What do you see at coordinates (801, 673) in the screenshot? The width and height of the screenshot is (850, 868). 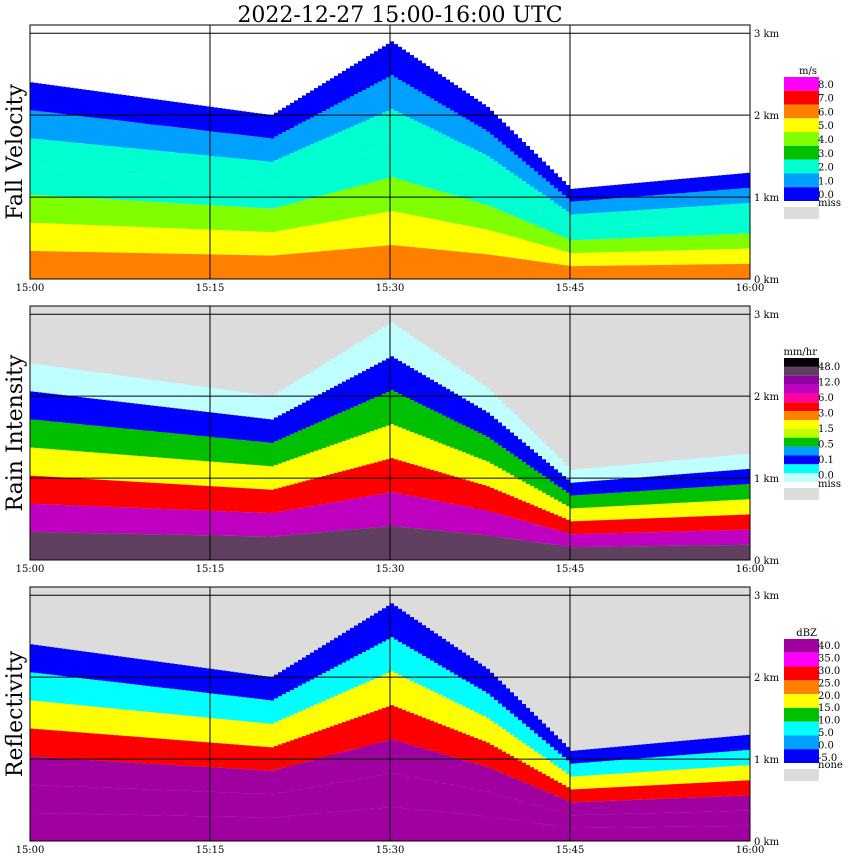 I see `legend-swatch` at bounding box center [801, 673].